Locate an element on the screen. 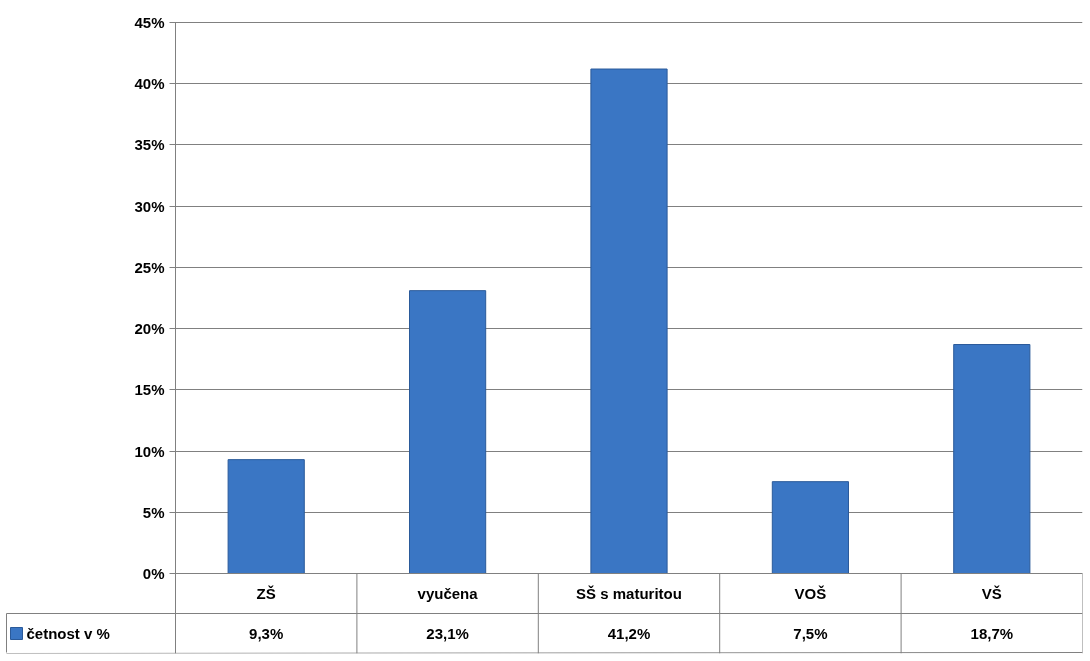  y-tick-label: 35% is located at coordinates (149, 145).